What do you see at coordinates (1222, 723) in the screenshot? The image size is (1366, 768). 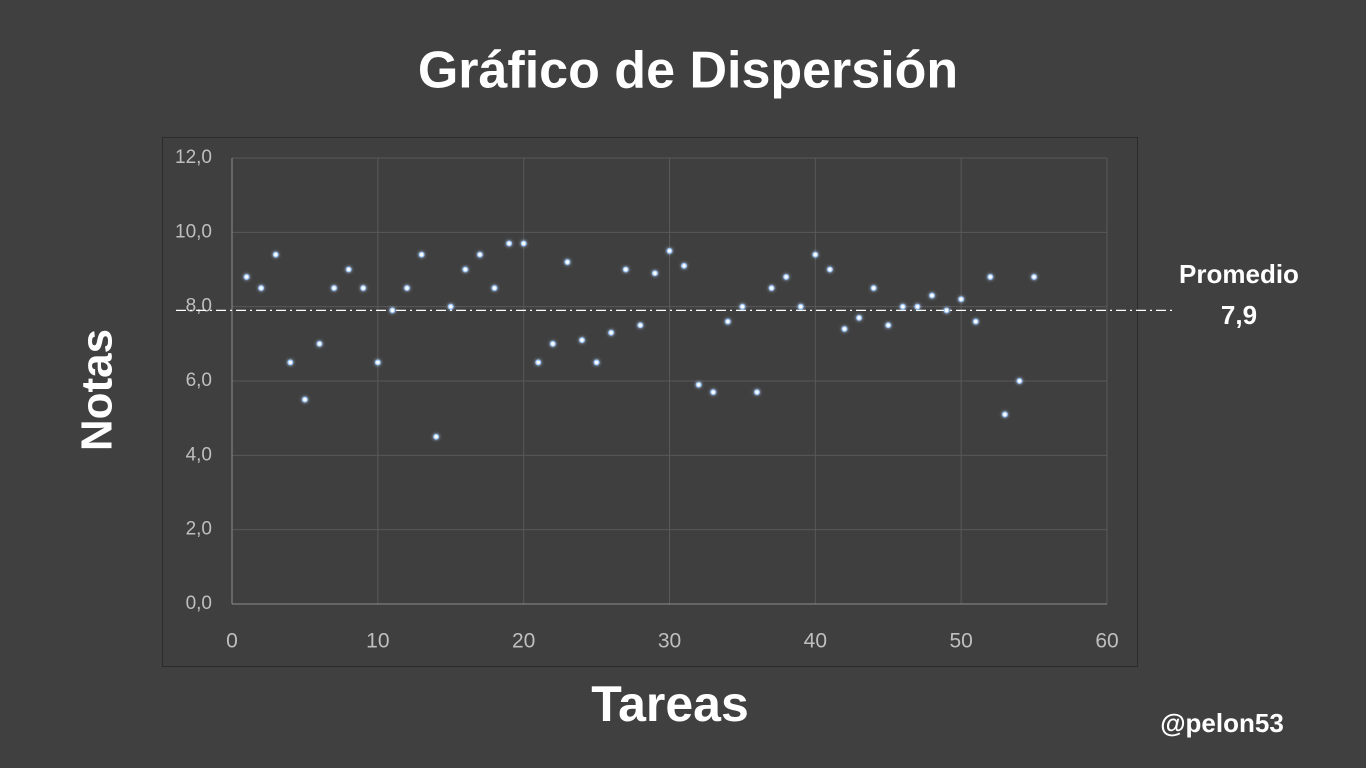 I see `watermark: @pelon53` at bounding box center [1222, 723].